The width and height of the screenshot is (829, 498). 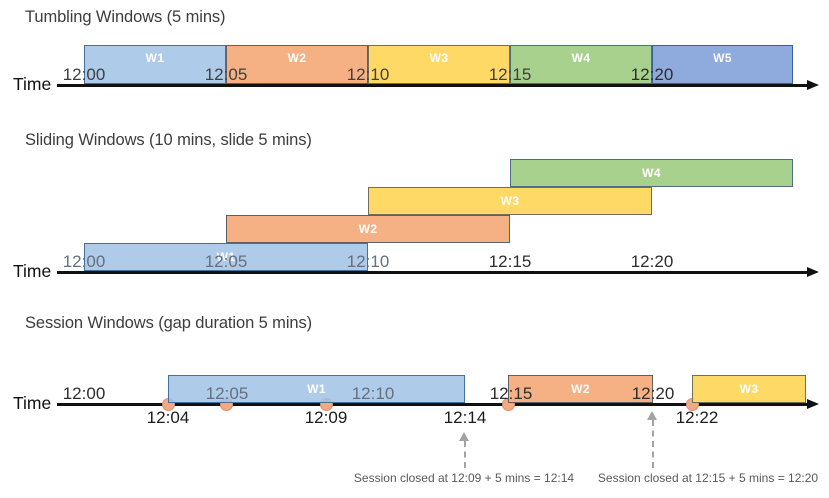 I want to click on sliding-title: Sliding Windows (10 mins, slide 5 mins), so click(x=168, y=140).